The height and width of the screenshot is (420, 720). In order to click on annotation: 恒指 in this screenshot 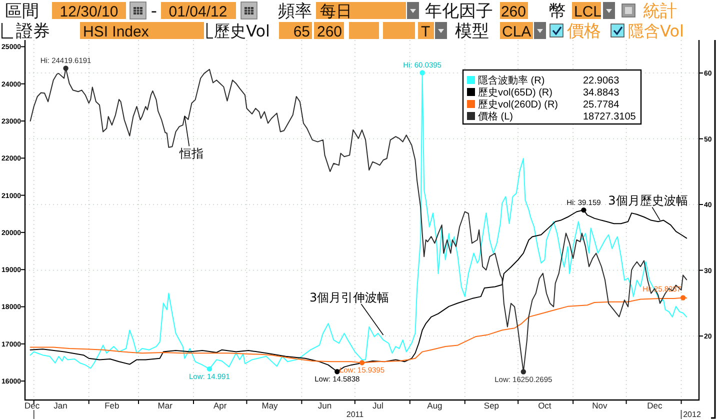, I will do `click(191, 153)`.